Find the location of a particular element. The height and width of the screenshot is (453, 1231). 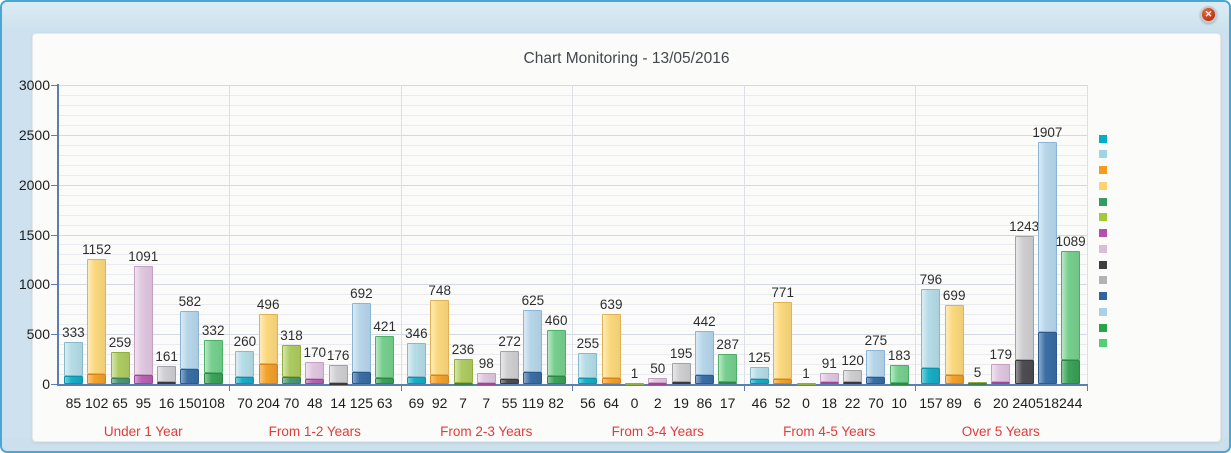

category-label: Over 5 Years is located at coordinates (1000, 431).